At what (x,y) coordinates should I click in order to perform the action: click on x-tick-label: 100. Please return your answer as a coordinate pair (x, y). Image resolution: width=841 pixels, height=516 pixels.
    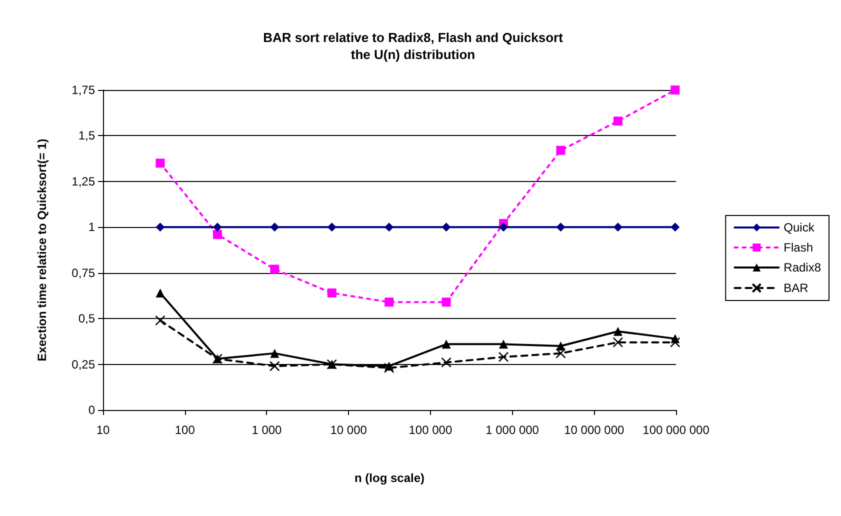
    Looking at the image, I should click on (185, 430).